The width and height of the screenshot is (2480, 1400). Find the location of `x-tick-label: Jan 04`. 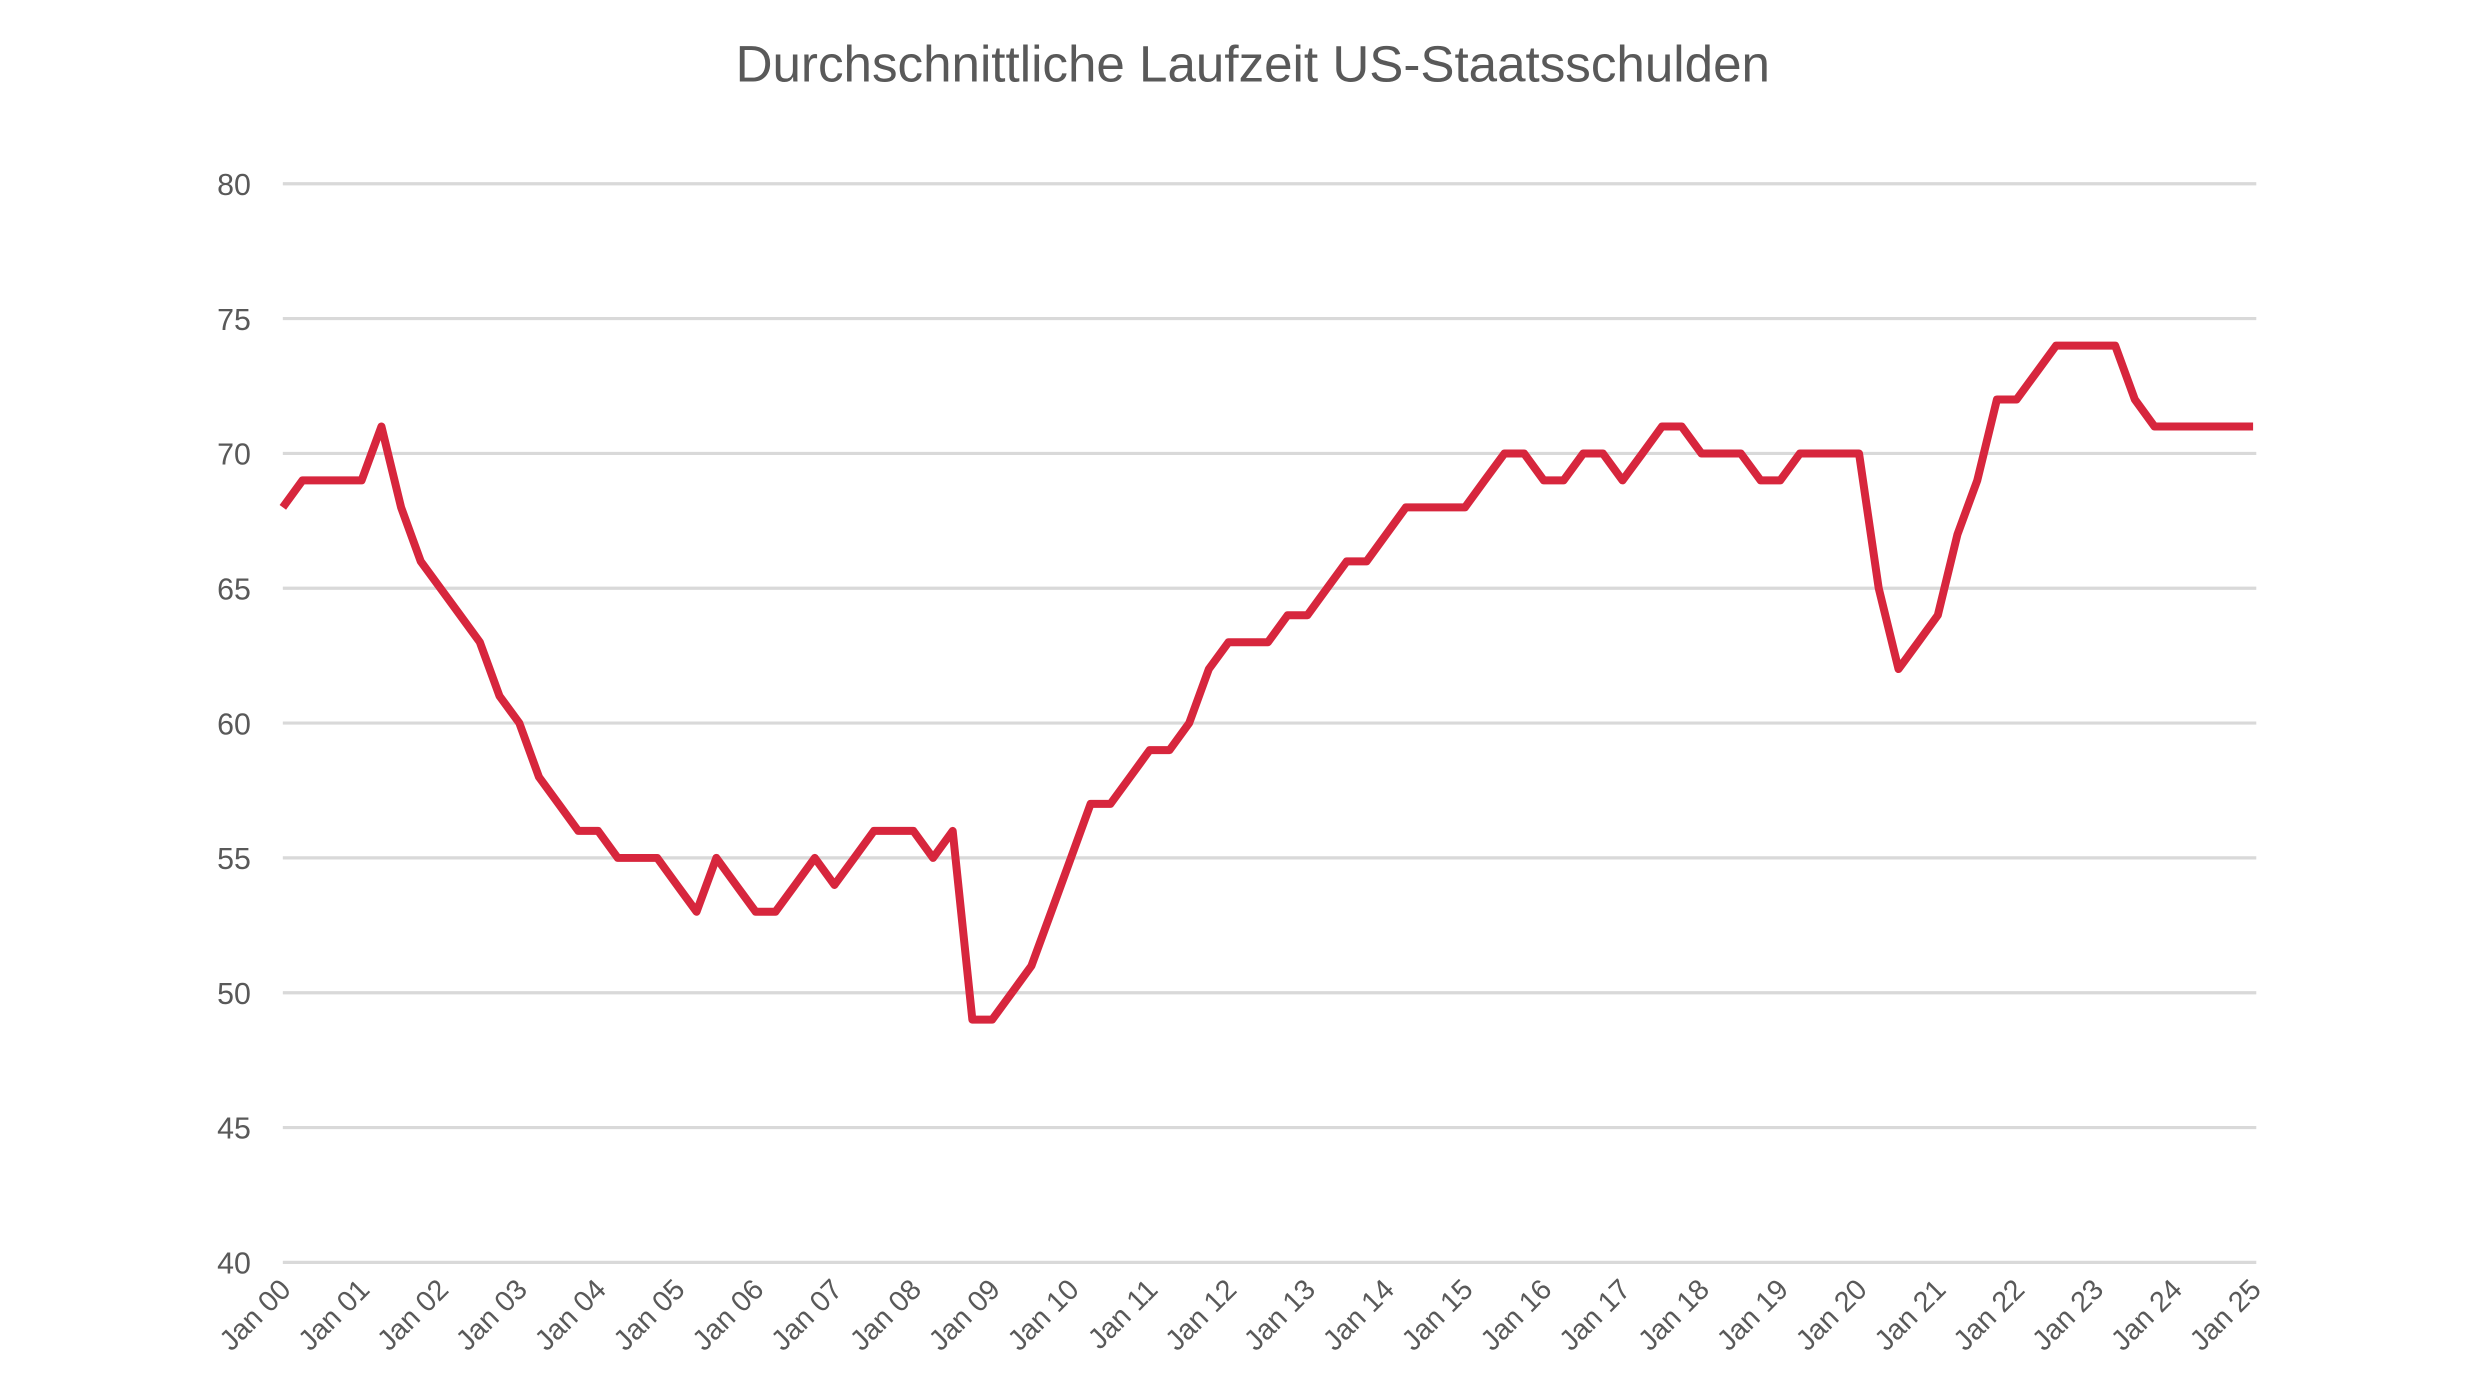

x-tick-label: Jan 04 is located at coordinates (571, 1315).